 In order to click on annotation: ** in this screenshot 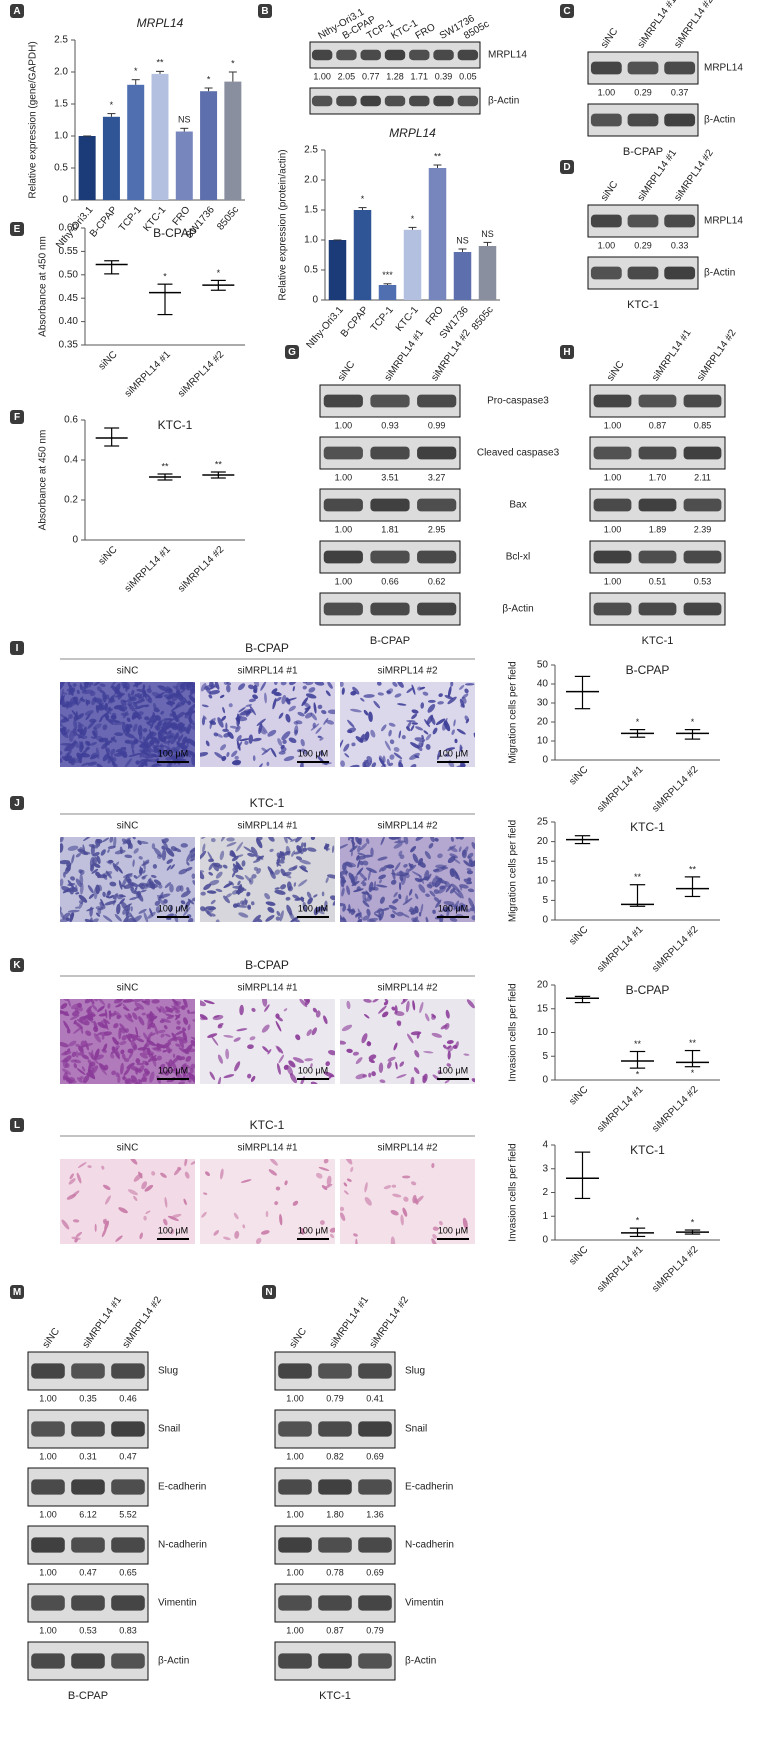, I will do `click(438, 156)`.